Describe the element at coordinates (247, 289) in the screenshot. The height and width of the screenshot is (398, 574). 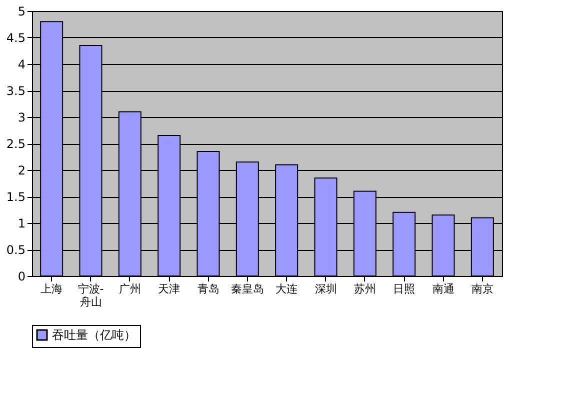
I see `x-tick-label: 秦皇岛` at that location.